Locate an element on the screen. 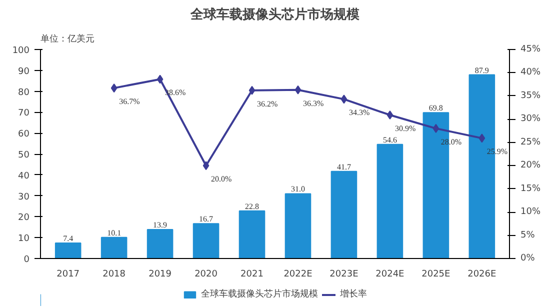  y-tick-label: 40 is located at coordinates (24, 176).